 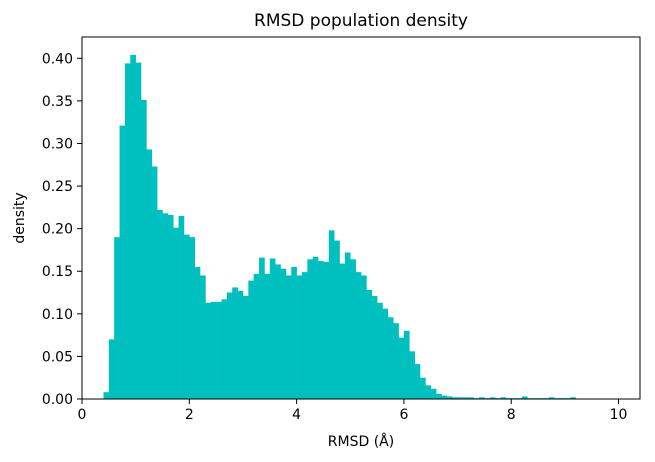 I want to click on y-tick-label: 0.00, so click(x=57, y=400).